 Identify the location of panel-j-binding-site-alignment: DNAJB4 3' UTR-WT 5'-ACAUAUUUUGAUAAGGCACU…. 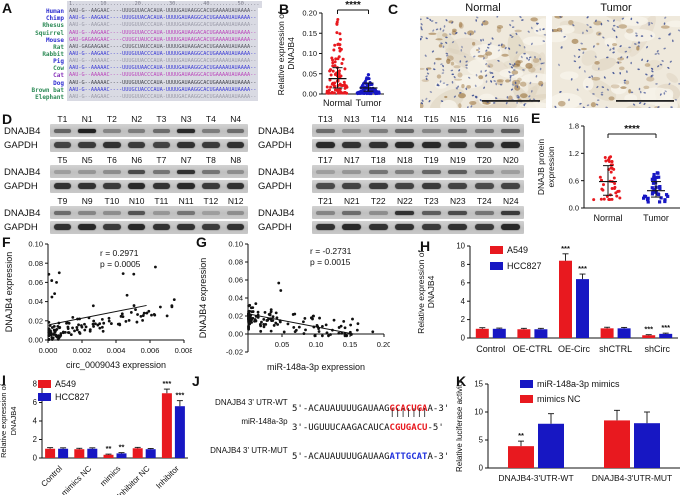
(328, 434).